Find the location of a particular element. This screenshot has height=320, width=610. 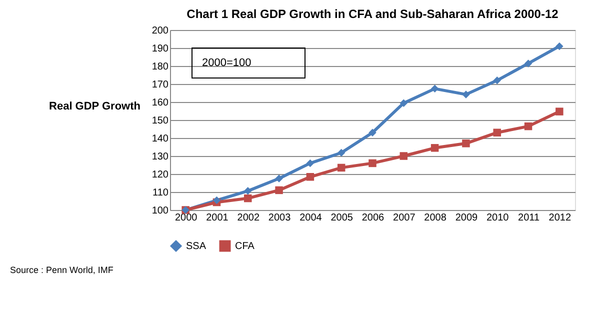

legend-label: CFA is located at coordinates (245, 246).